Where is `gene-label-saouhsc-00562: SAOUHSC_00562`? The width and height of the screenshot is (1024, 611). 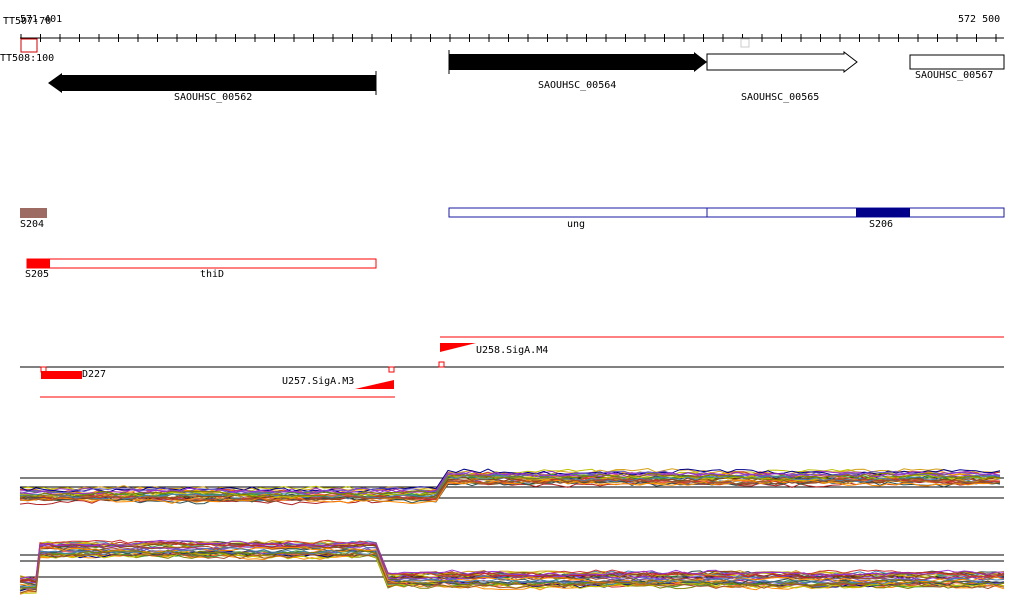 gene-label-saouhsc-00562: SAOUHSC_00562 is located at coordinates (213, 97).